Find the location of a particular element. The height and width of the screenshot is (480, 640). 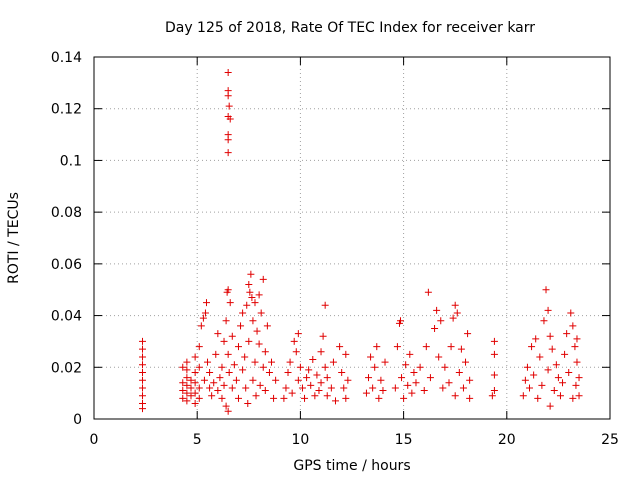

y-tick-label-5: 0.1 is located at coordinates (71, 161).